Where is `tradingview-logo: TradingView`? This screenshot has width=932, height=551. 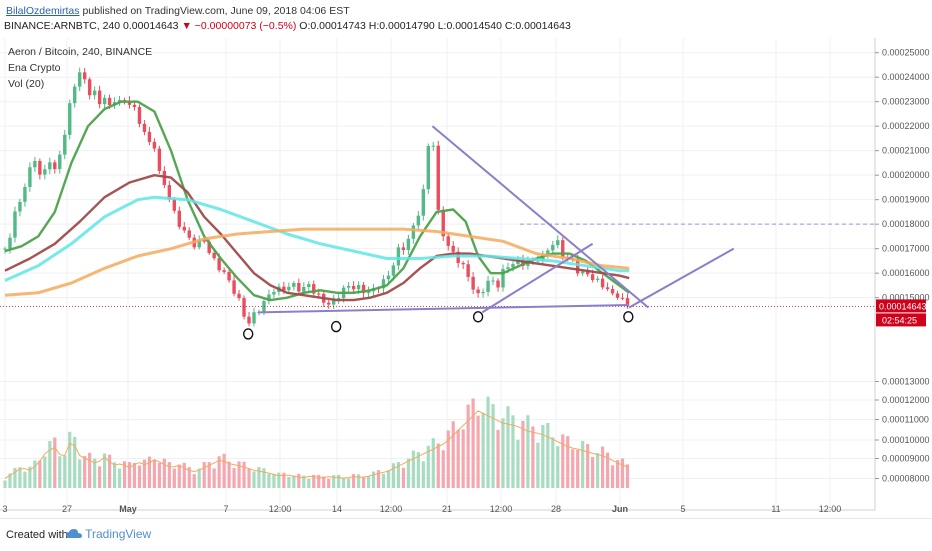
tradingview-logo: TradingView is located at coordinates (108, 534).